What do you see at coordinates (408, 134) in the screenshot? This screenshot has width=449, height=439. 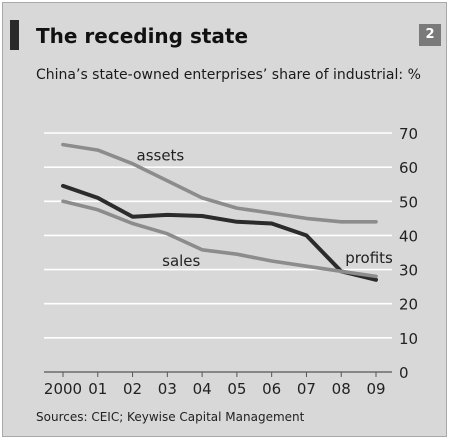 I see `y-tick-label: 70` at bounding box center [408, 134].